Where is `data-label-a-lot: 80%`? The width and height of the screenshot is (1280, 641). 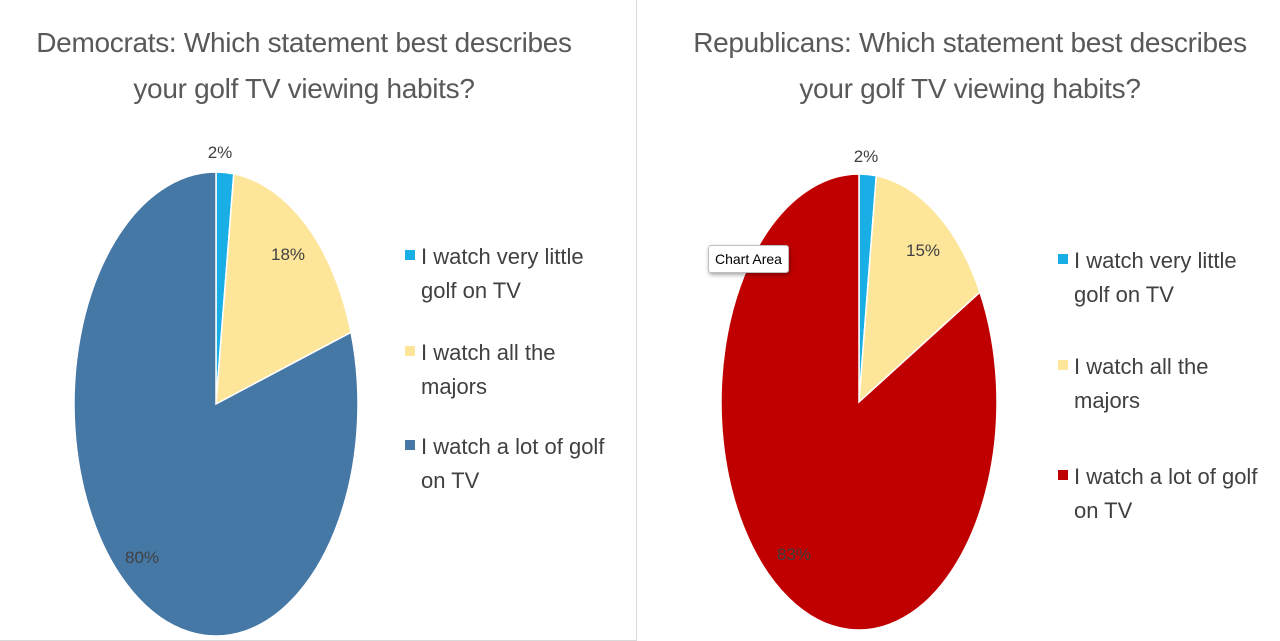 data-label-a-lot: 80% is located at coordinates (142, 557).